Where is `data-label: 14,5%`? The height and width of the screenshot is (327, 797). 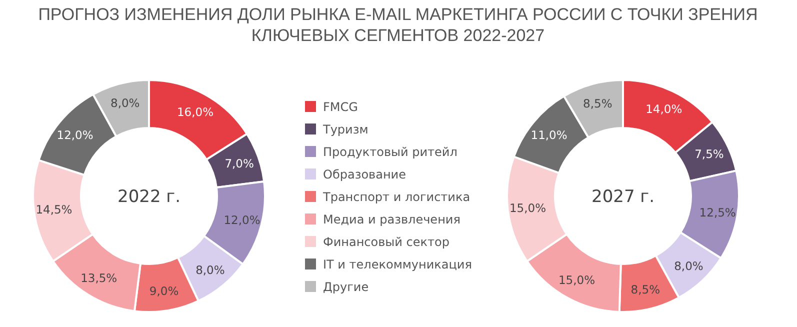
data-label: 14,5% is located at coordinates (54, 209).